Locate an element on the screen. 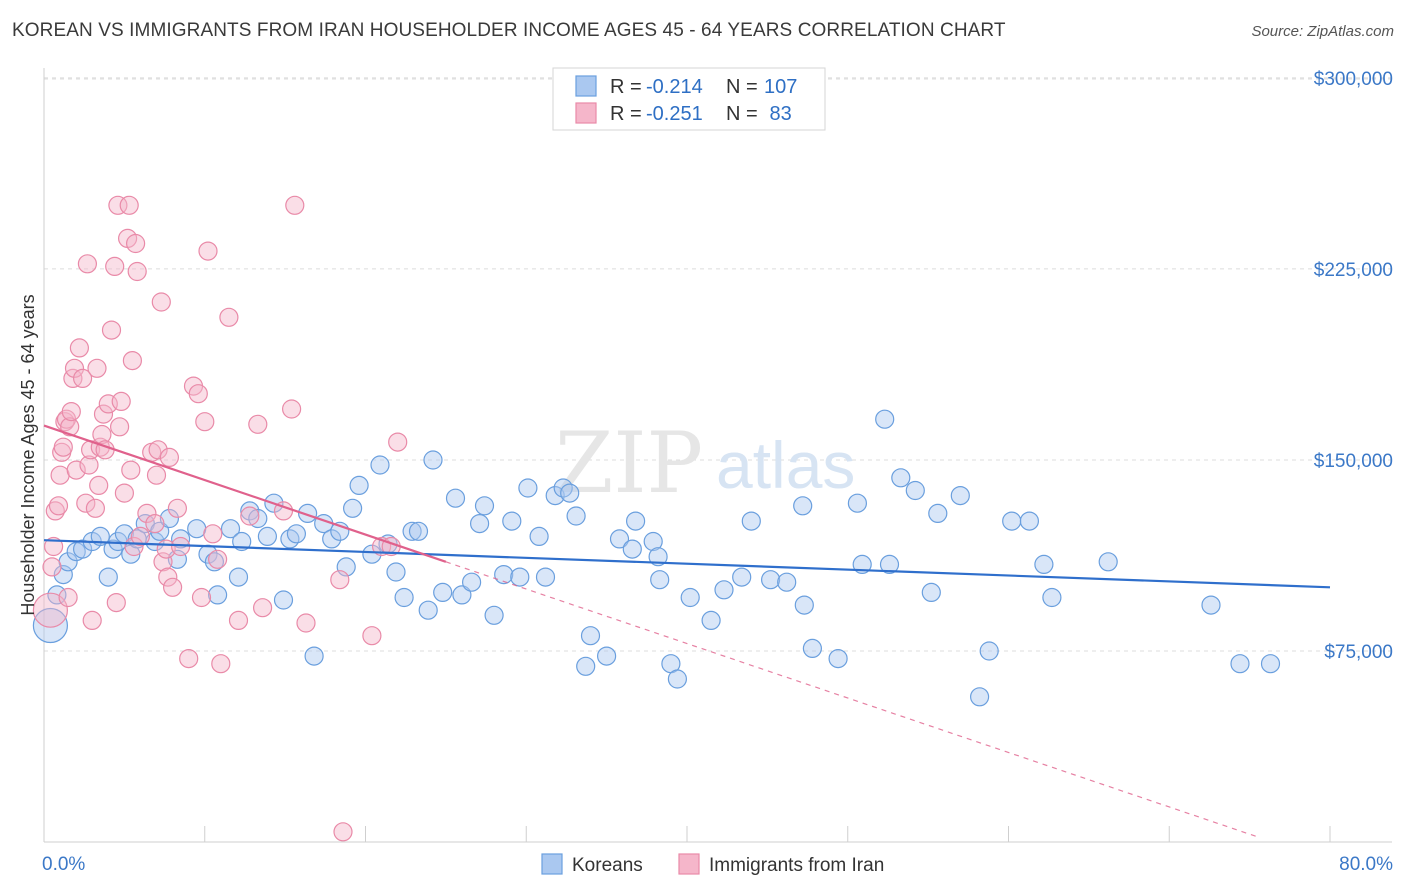 The image size is (1406, 892). y-tick-label-2: $225,000 is located at coordinates (1353, 270).